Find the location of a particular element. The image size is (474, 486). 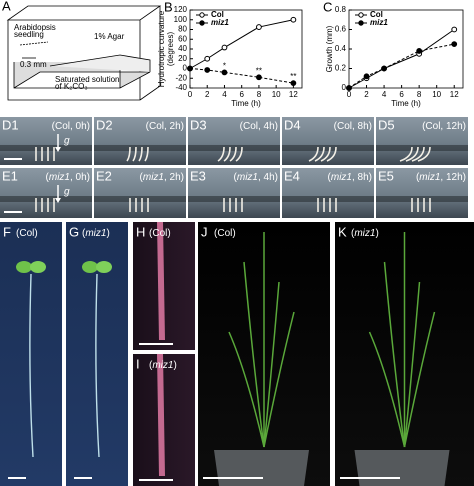

x-tick-label: 8 is located at coordinates (419, 94).